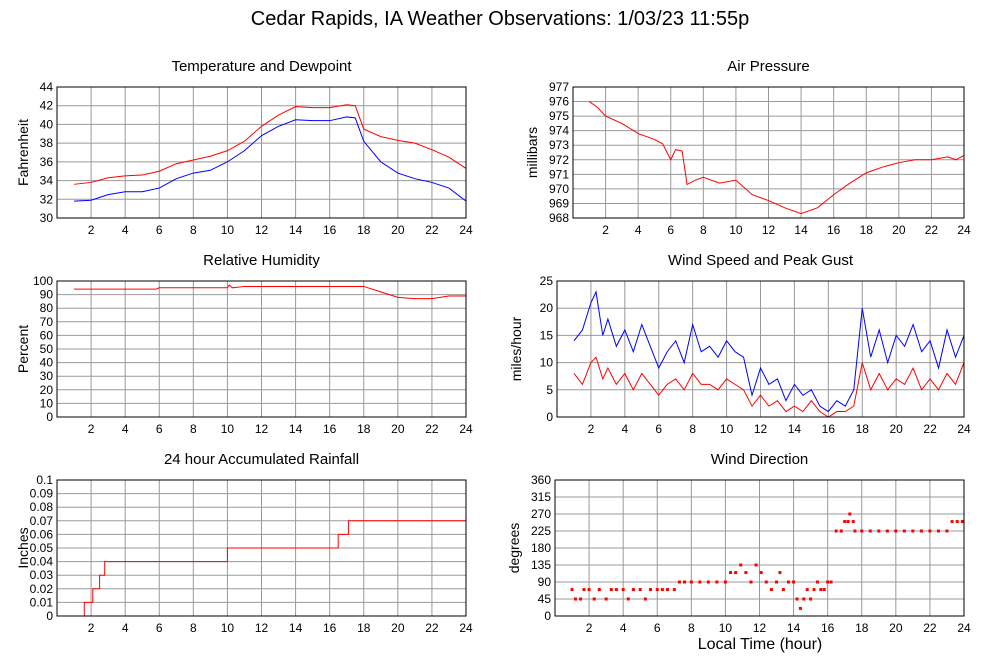  I want to click on temp-y-tick-label: 34, so click(47, 181).